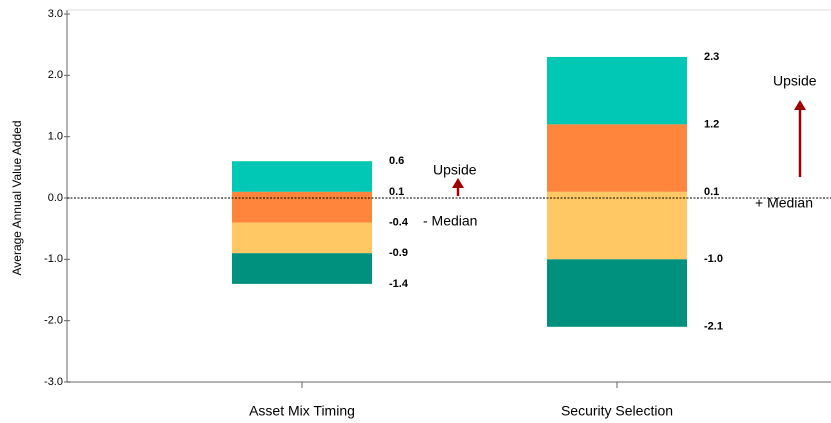 This screenshot has height=423, width=831. Describe the element at coordinates (53, 382) in the screenshot. I see `y-tick-label: -3.0` at that location.